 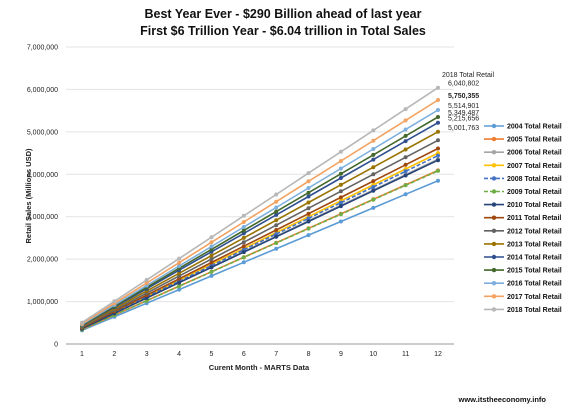 What do you see at coordinates (341, 354) in the screenshot?
I see `x-tick-label: 9` at bounding box center [341, 354].